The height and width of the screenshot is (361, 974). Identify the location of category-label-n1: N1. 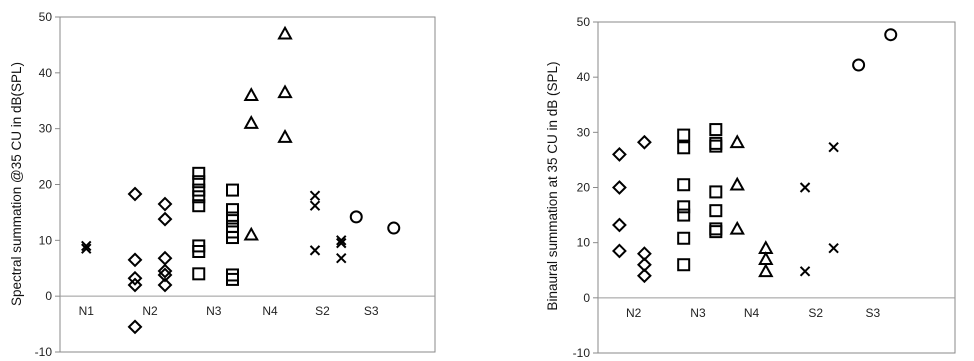
(87, 311).